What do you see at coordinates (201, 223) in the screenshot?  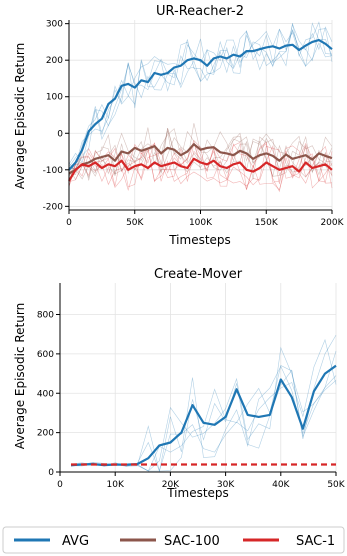 I see `x-tick-label: 100K` at bounding box center [201, 223].